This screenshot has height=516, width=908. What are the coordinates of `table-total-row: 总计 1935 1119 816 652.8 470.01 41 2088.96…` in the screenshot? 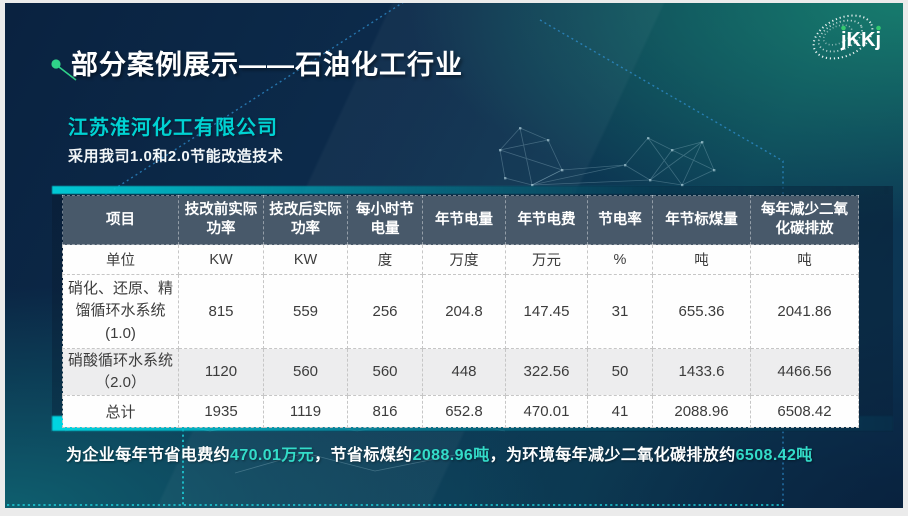 It's located at (460, 411).